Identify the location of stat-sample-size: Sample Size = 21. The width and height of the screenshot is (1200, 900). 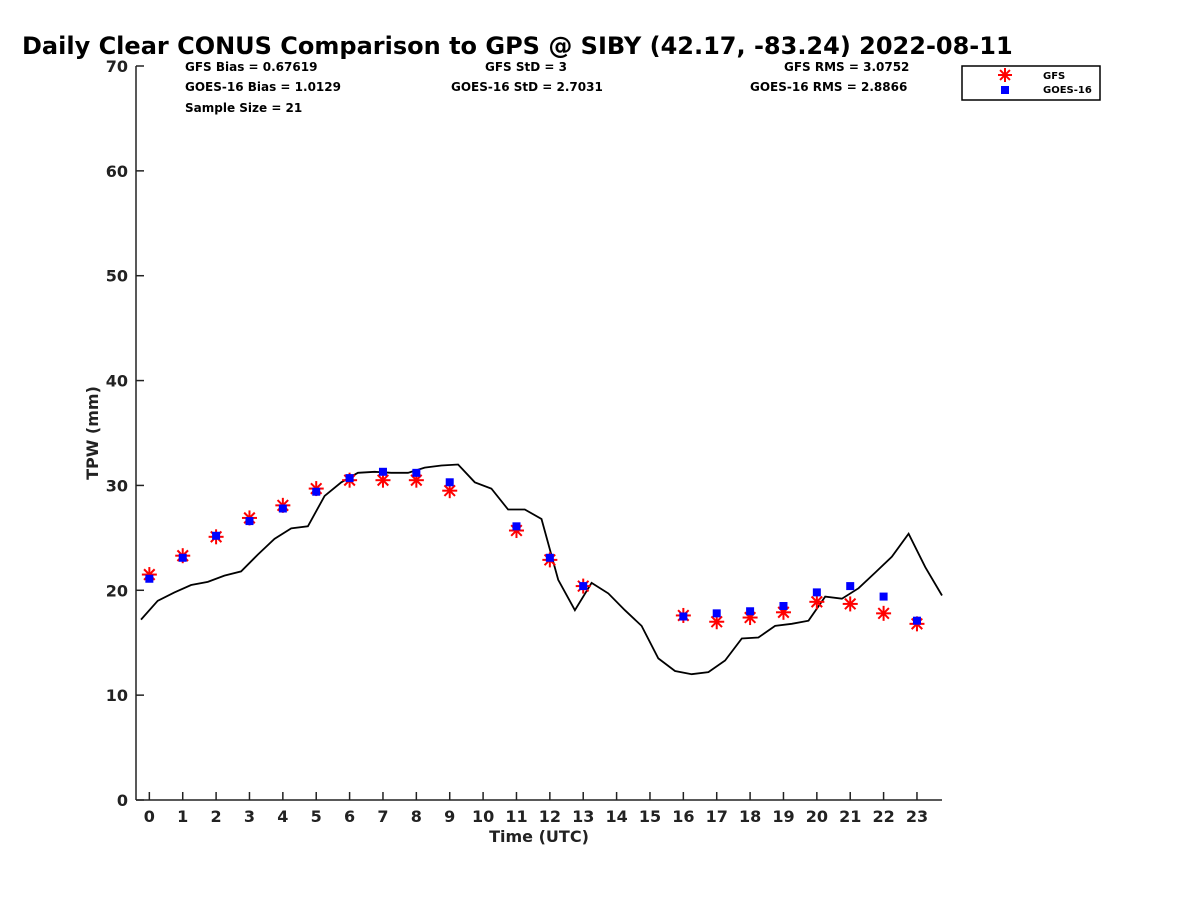
(243, 108).